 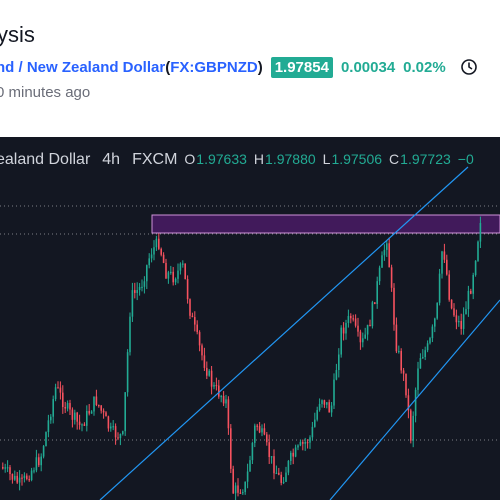 What do you see at coordinates (424, 67) in the screenshot?
I see `change-pct: 0.02%` at bounding box center [424, 67].